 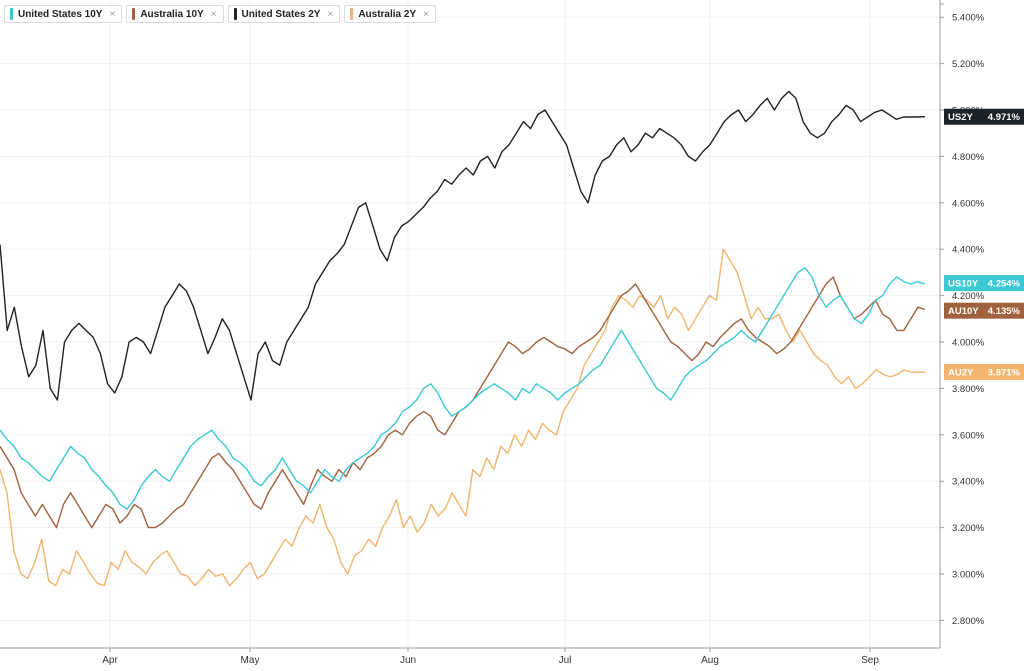 I want to click on badge-value: 3.871%, so click(x=1004, y=372).